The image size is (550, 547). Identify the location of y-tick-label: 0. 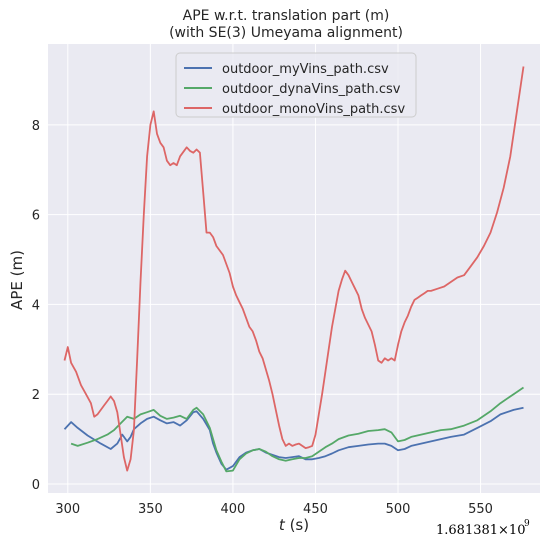
(36, 485).